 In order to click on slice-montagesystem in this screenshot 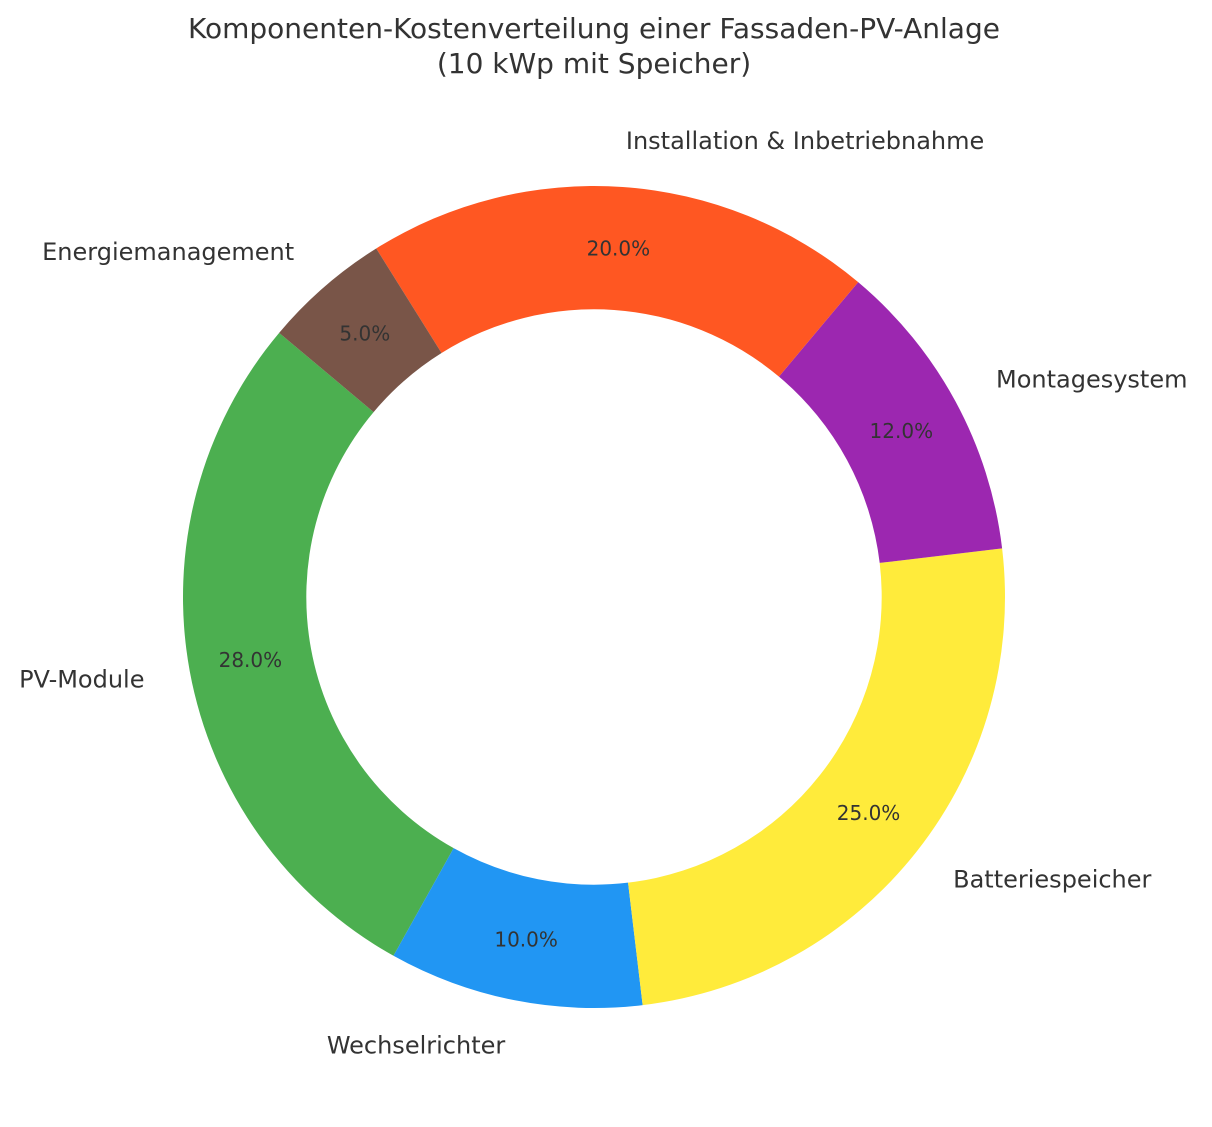, I will do `click(890, 422)`.